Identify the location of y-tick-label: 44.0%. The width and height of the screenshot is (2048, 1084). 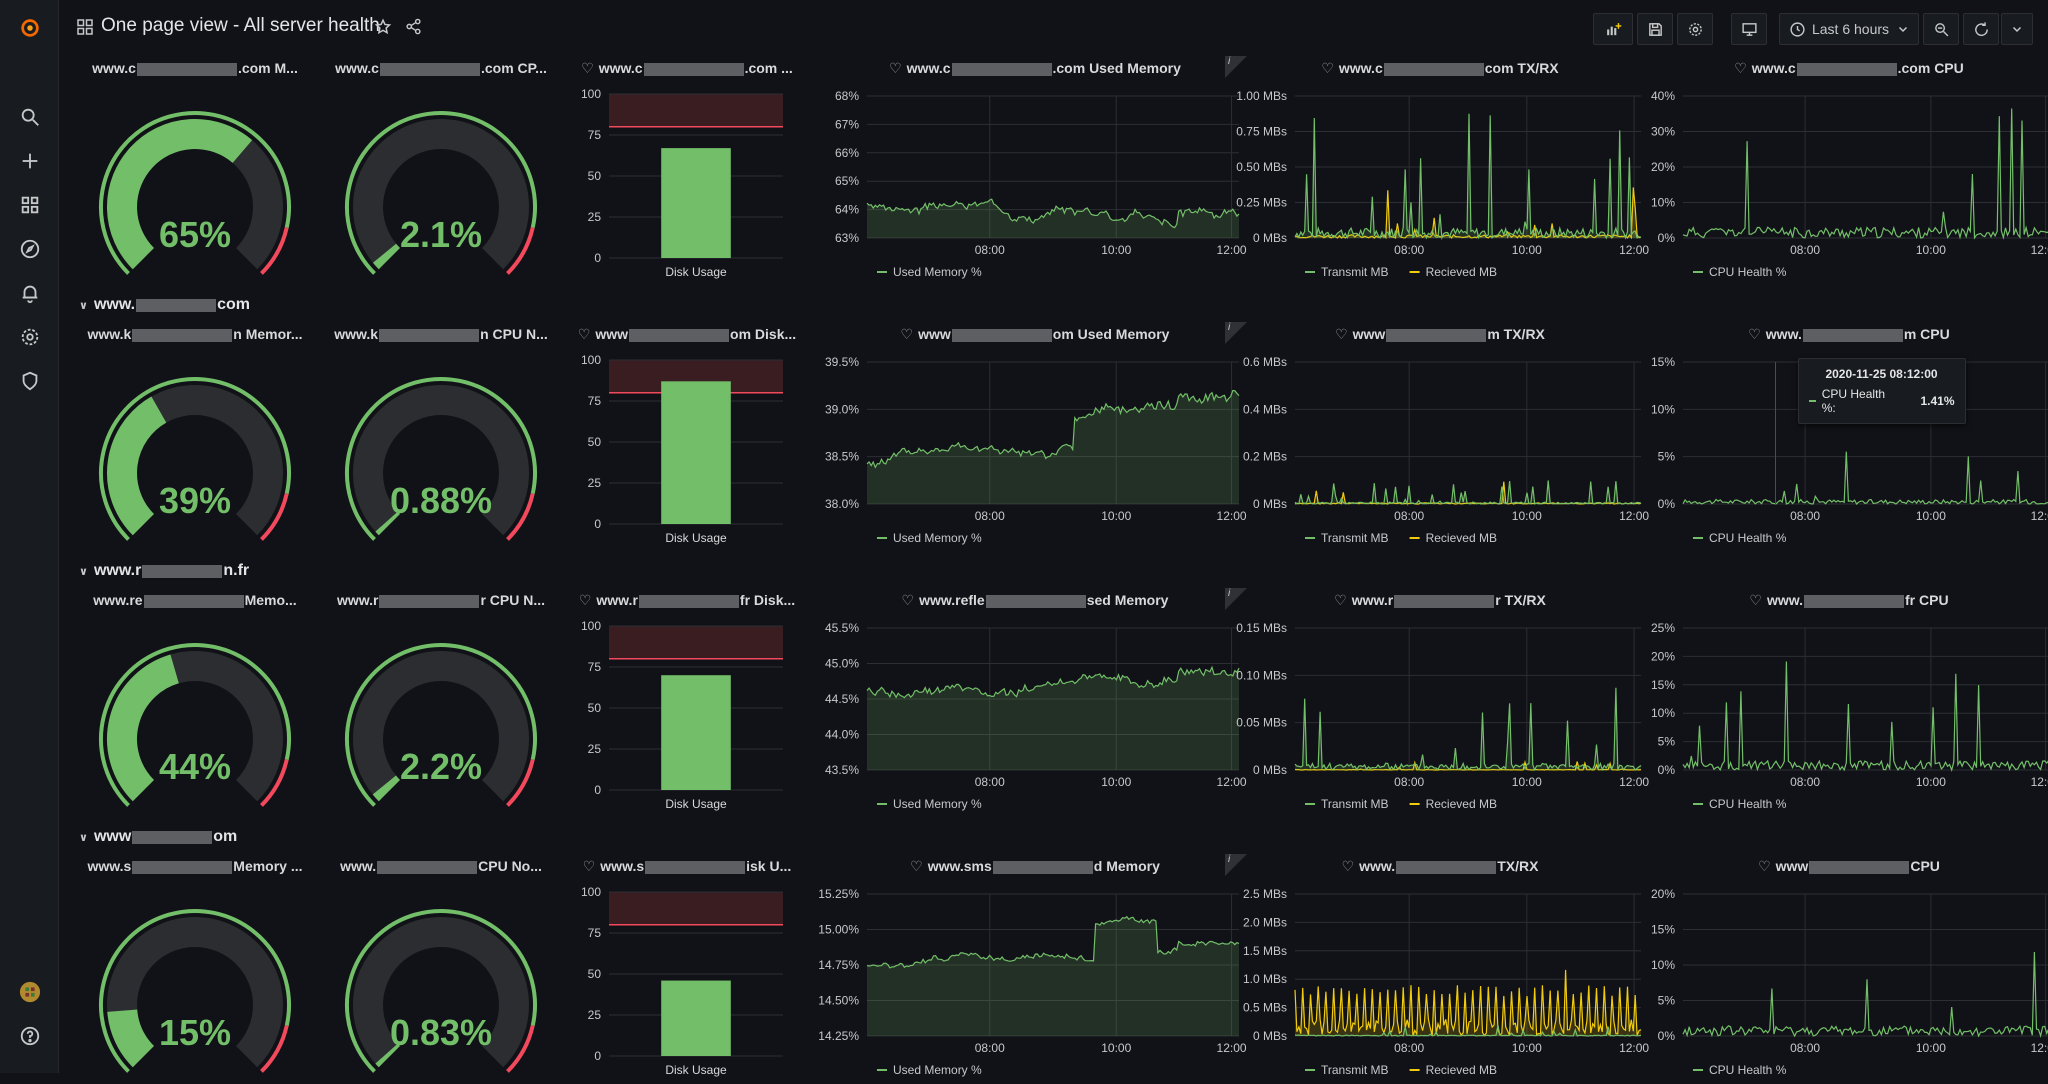
(842, 735).